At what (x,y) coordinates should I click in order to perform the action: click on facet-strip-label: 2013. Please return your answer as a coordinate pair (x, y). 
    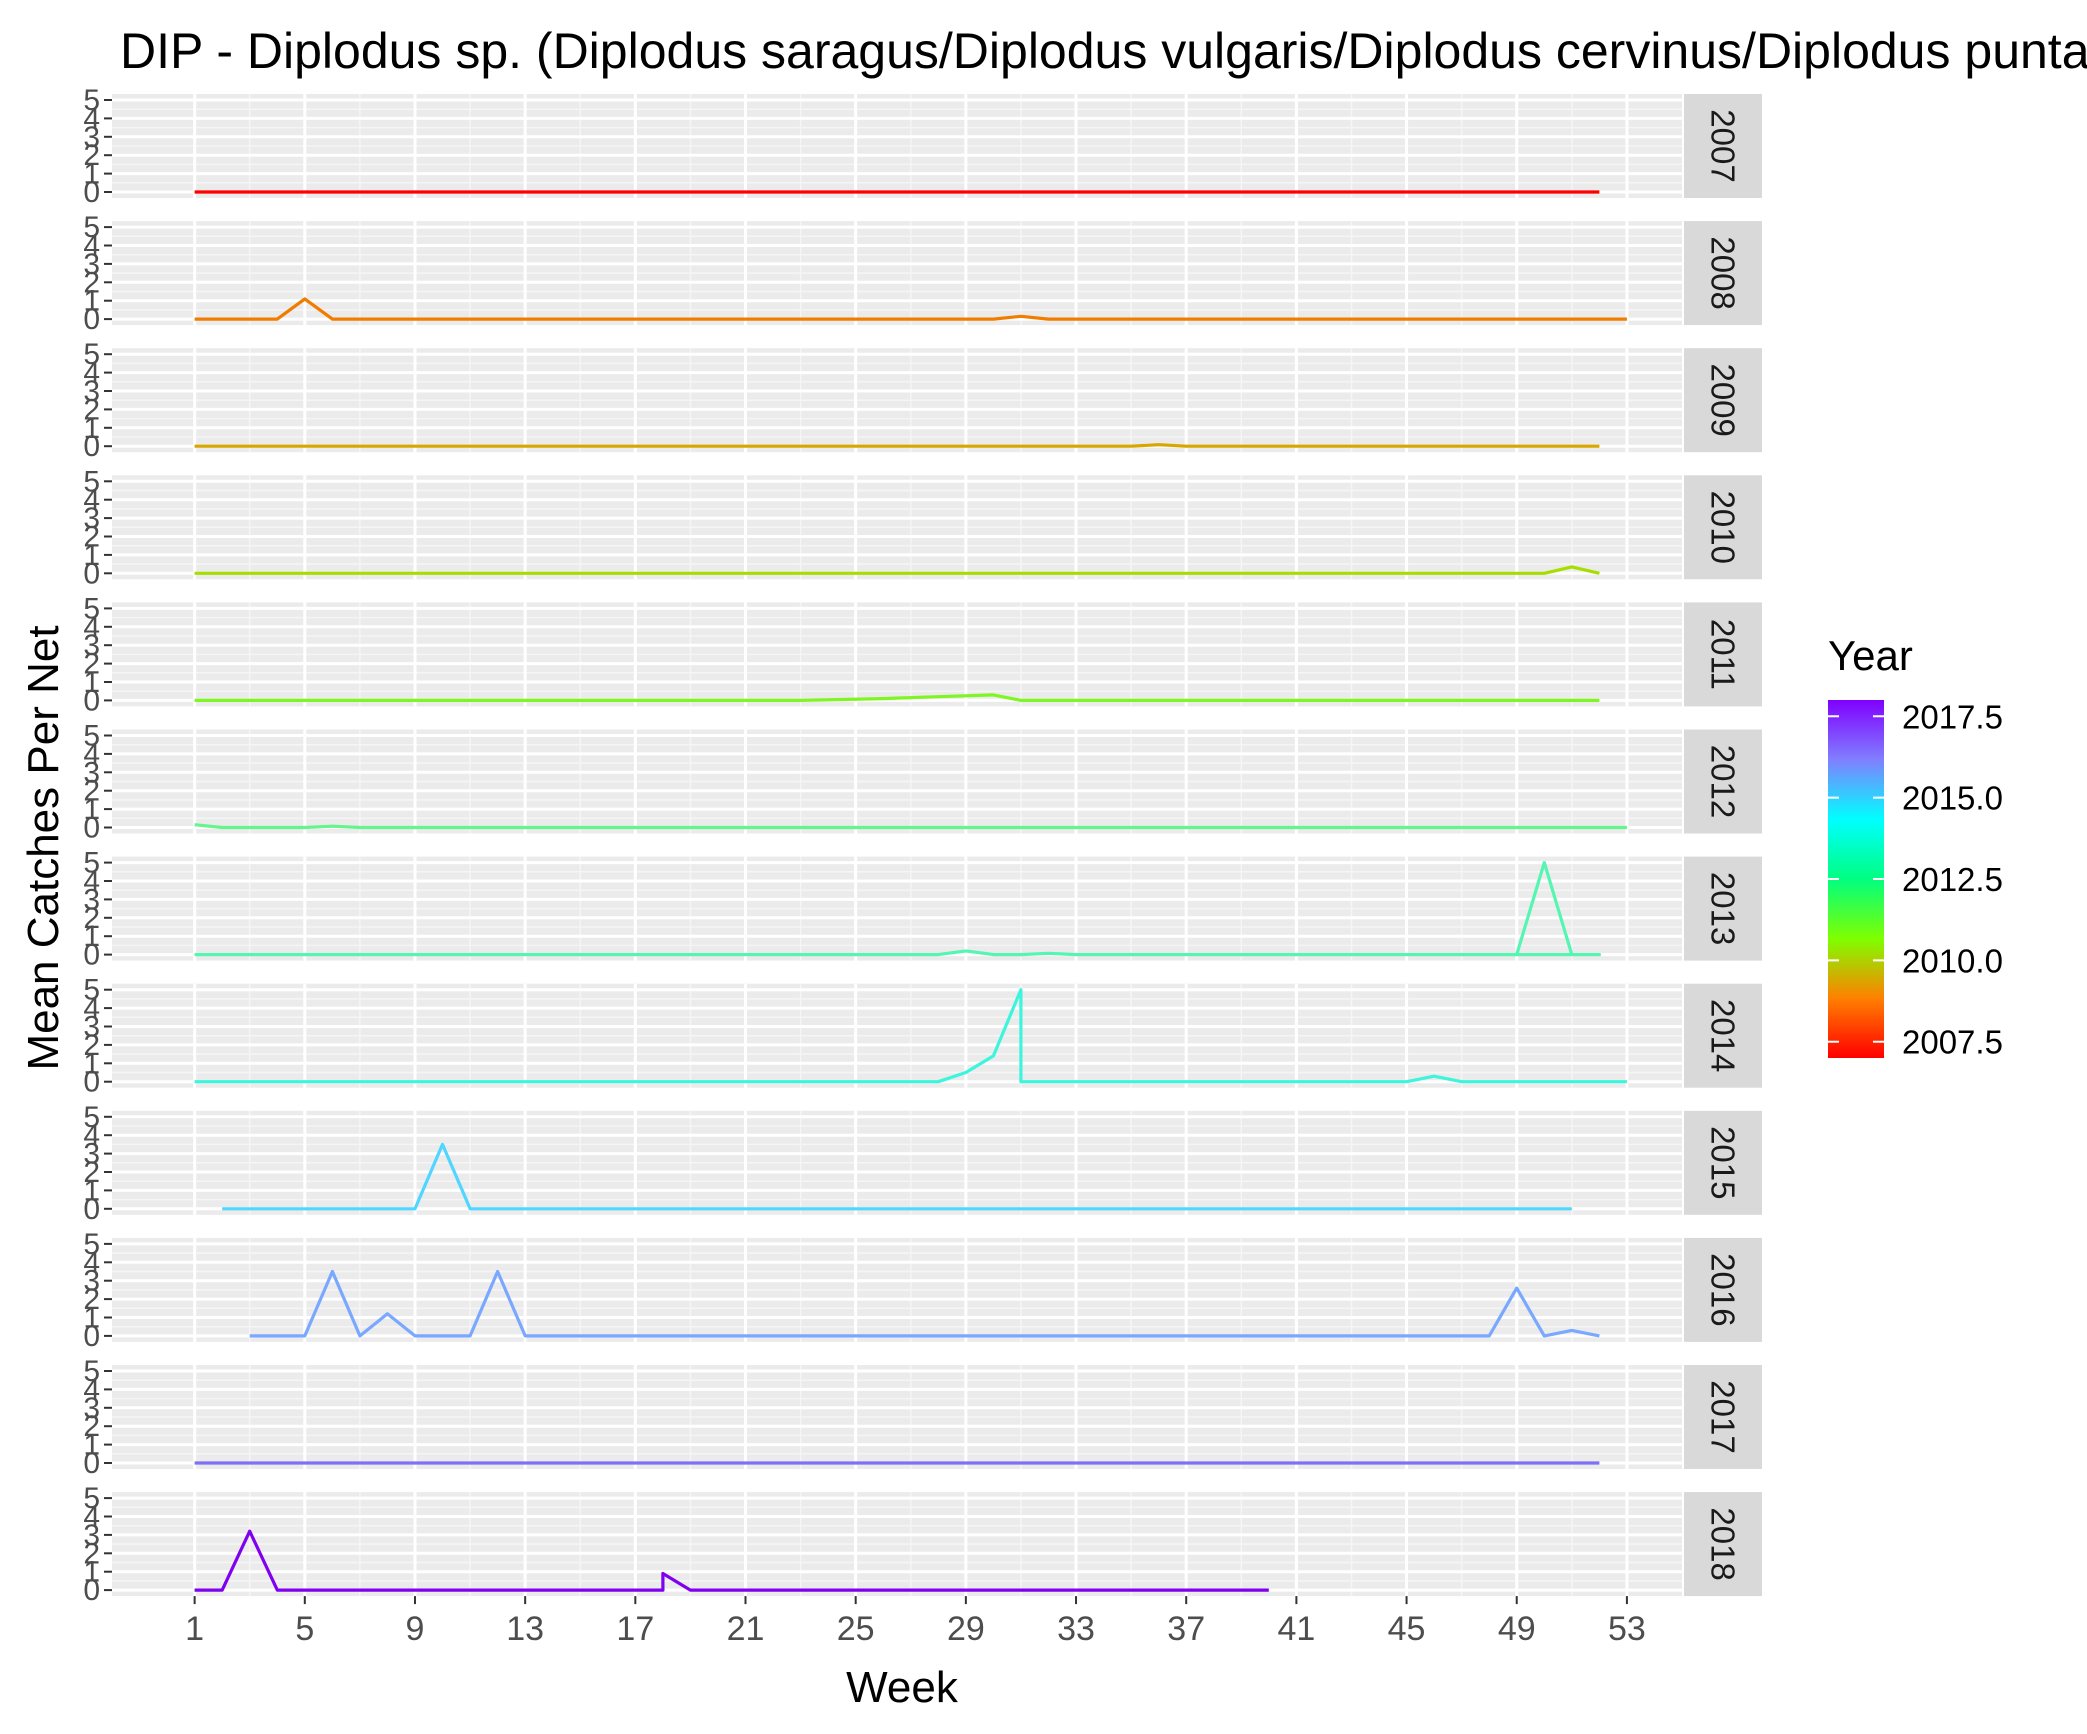
    Looking at the image, I should click on (1723, 908).